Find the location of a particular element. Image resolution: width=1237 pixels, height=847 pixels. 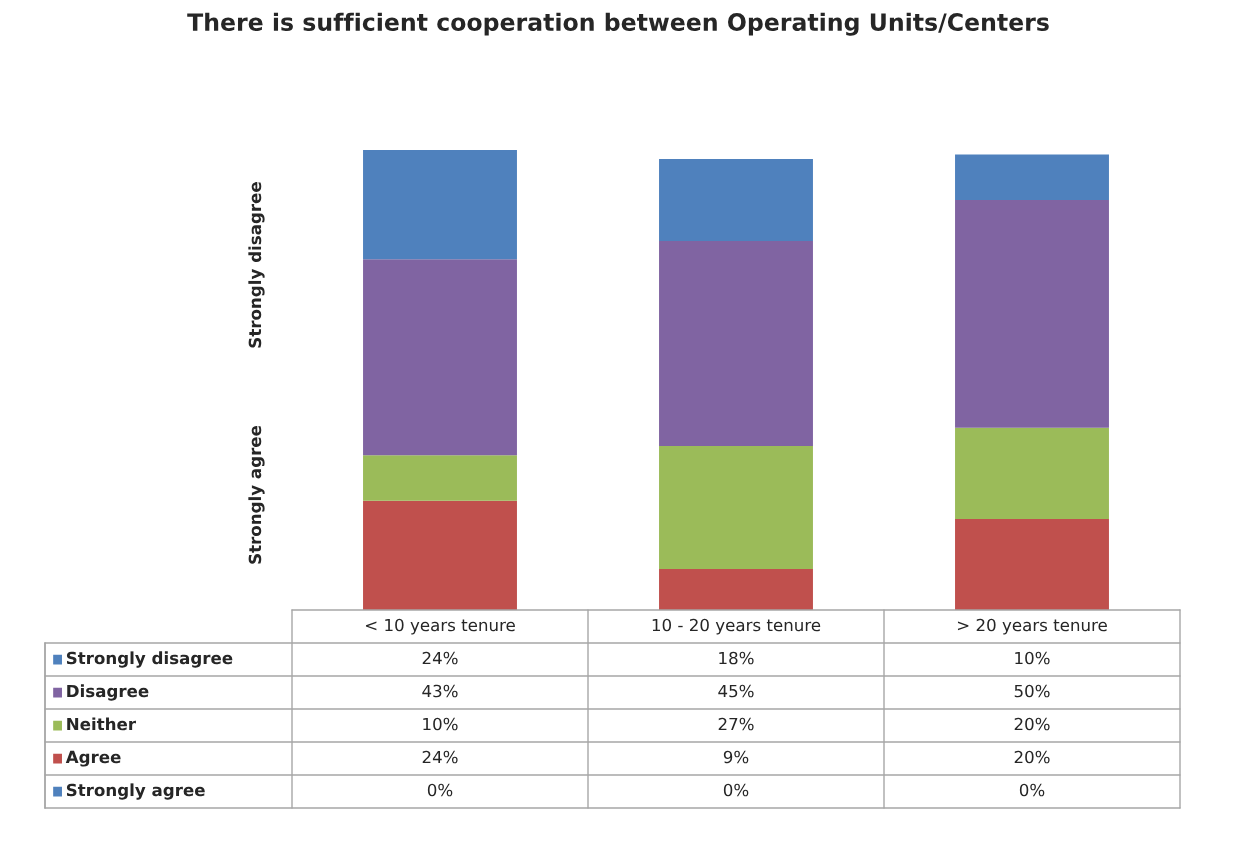

legend-label: Disagree is located at coordinates (108, 692).